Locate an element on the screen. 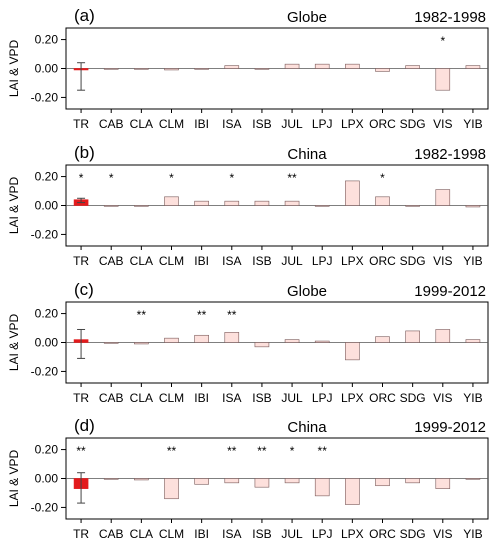 Image resolution: width=496 pixels, height=550 pixels. panel-region-title: China is located at coordinates (307, 427).